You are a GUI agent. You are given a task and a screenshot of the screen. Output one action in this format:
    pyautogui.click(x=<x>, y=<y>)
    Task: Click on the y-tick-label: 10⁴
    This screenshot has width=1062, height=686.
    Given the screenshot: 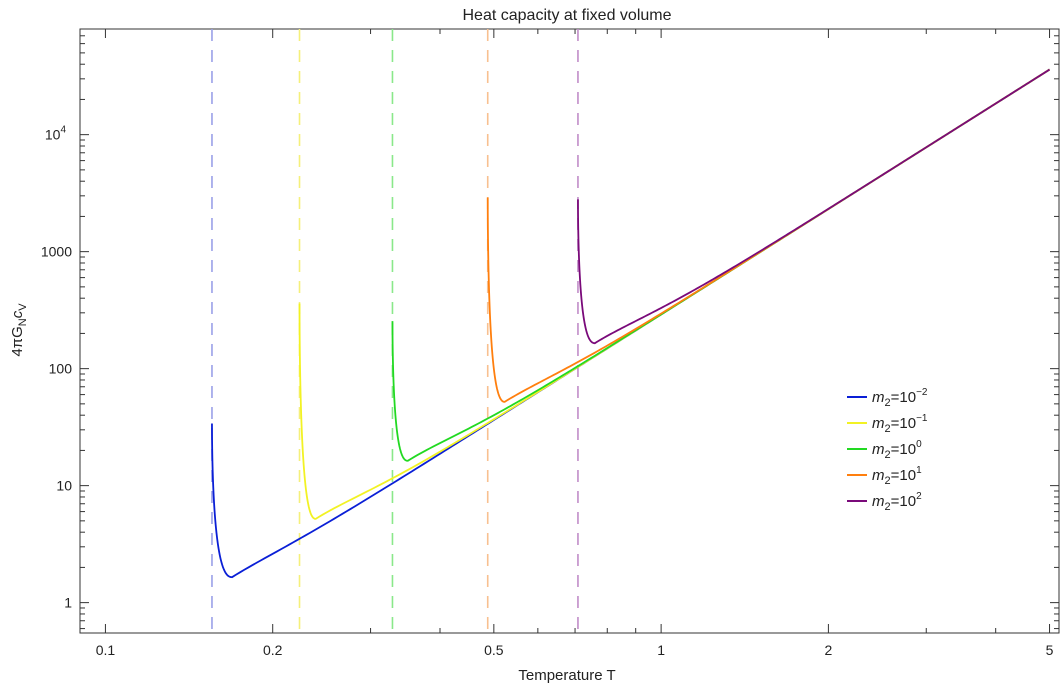 What is the action you would take?
    pyautogui.click(x=56, y=134)
    